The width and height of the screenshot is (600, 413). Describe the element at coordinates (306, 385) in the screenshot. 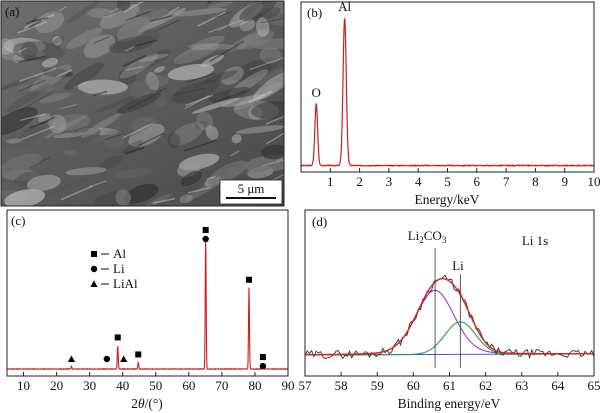

I see `x-tick-label-d: 57` at that location.